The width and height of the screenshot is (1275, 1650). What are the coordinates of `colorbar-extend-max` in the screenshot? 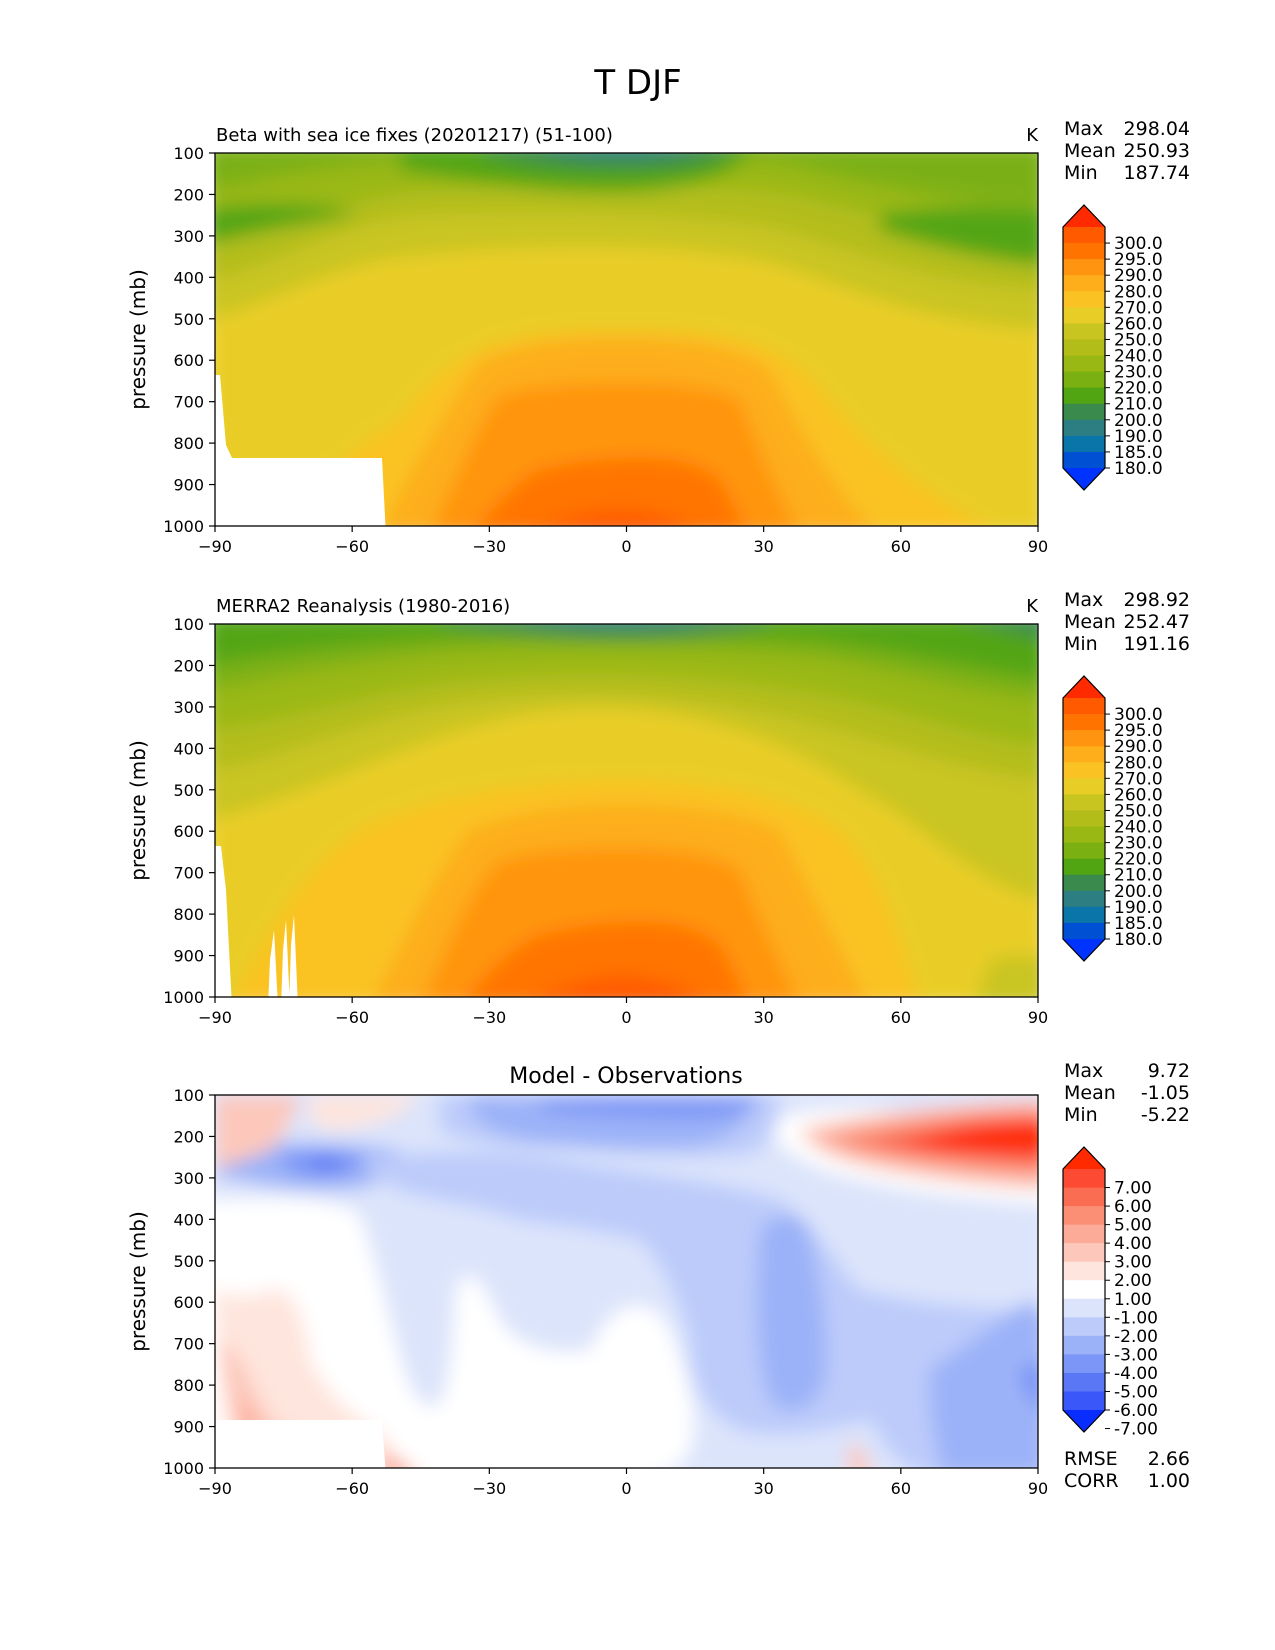 It's located at (1084, 687).